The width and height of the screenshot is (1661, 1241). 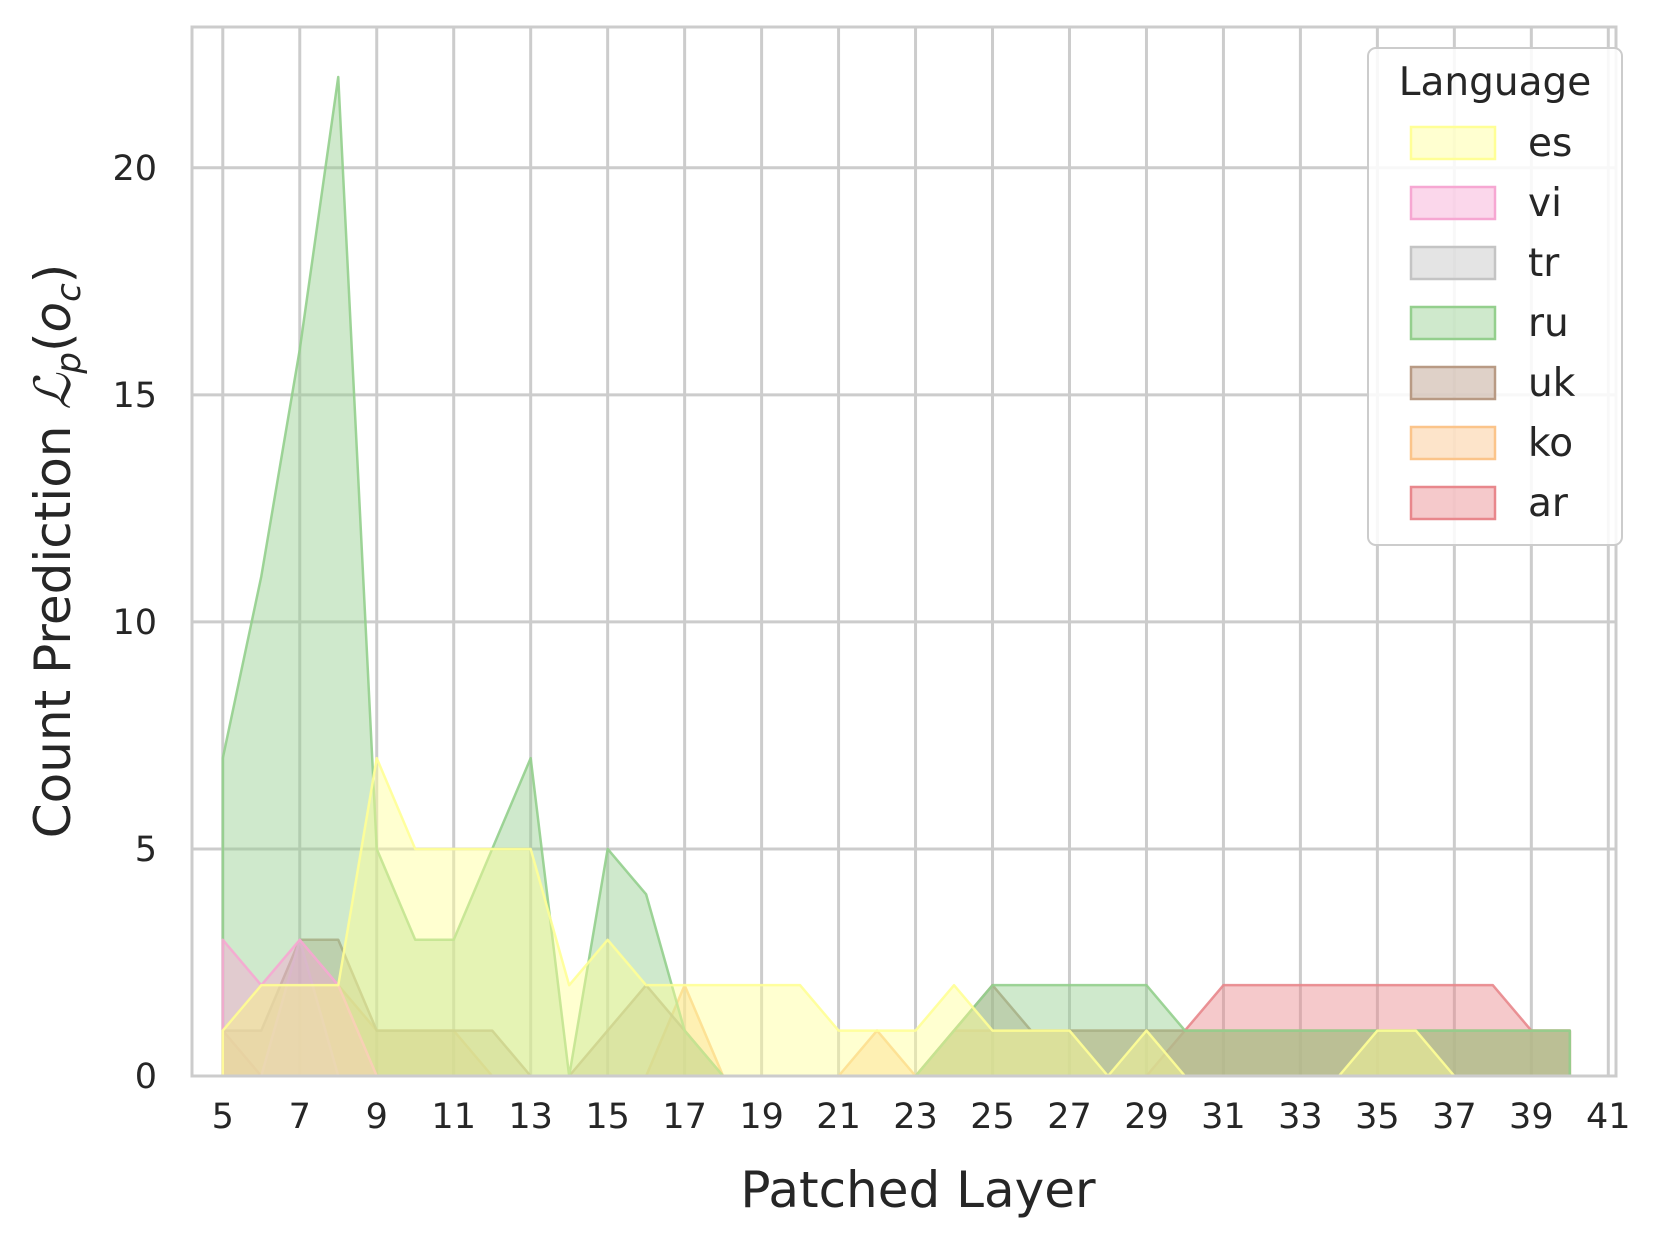 I want to click on legend-label-ru: ru, so click(x=1548, y=323).